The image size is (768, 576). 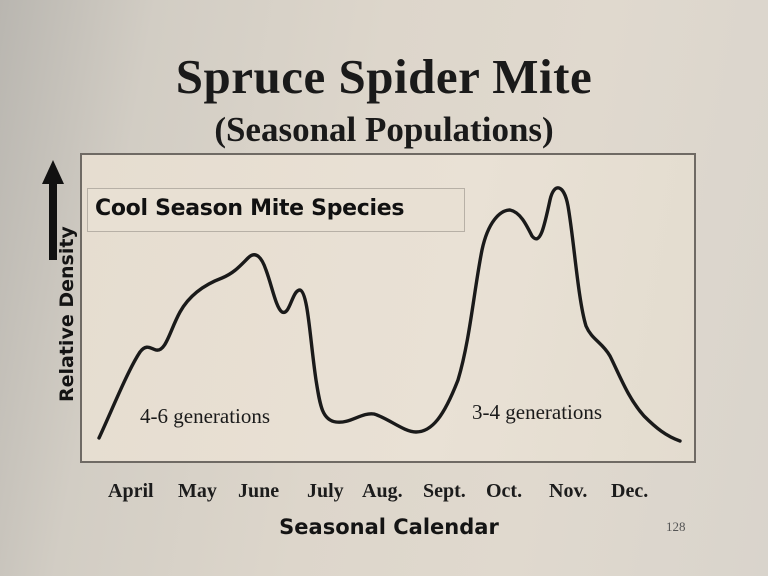 What do you see at coordinates (205, 416) in the screenshot?
I see `annotation-spring-generations: 4-6 generations` at bounding box center [205, 416].